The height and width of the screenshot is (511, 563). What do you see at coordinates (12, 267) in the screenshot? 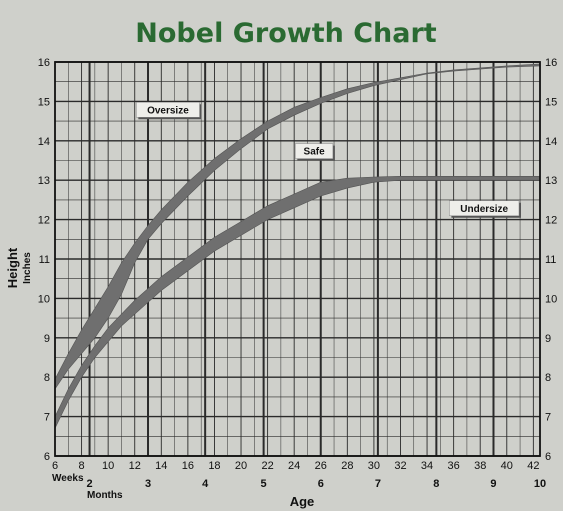
I see `y-axis-label: Height` at bounding box center [12, 267].